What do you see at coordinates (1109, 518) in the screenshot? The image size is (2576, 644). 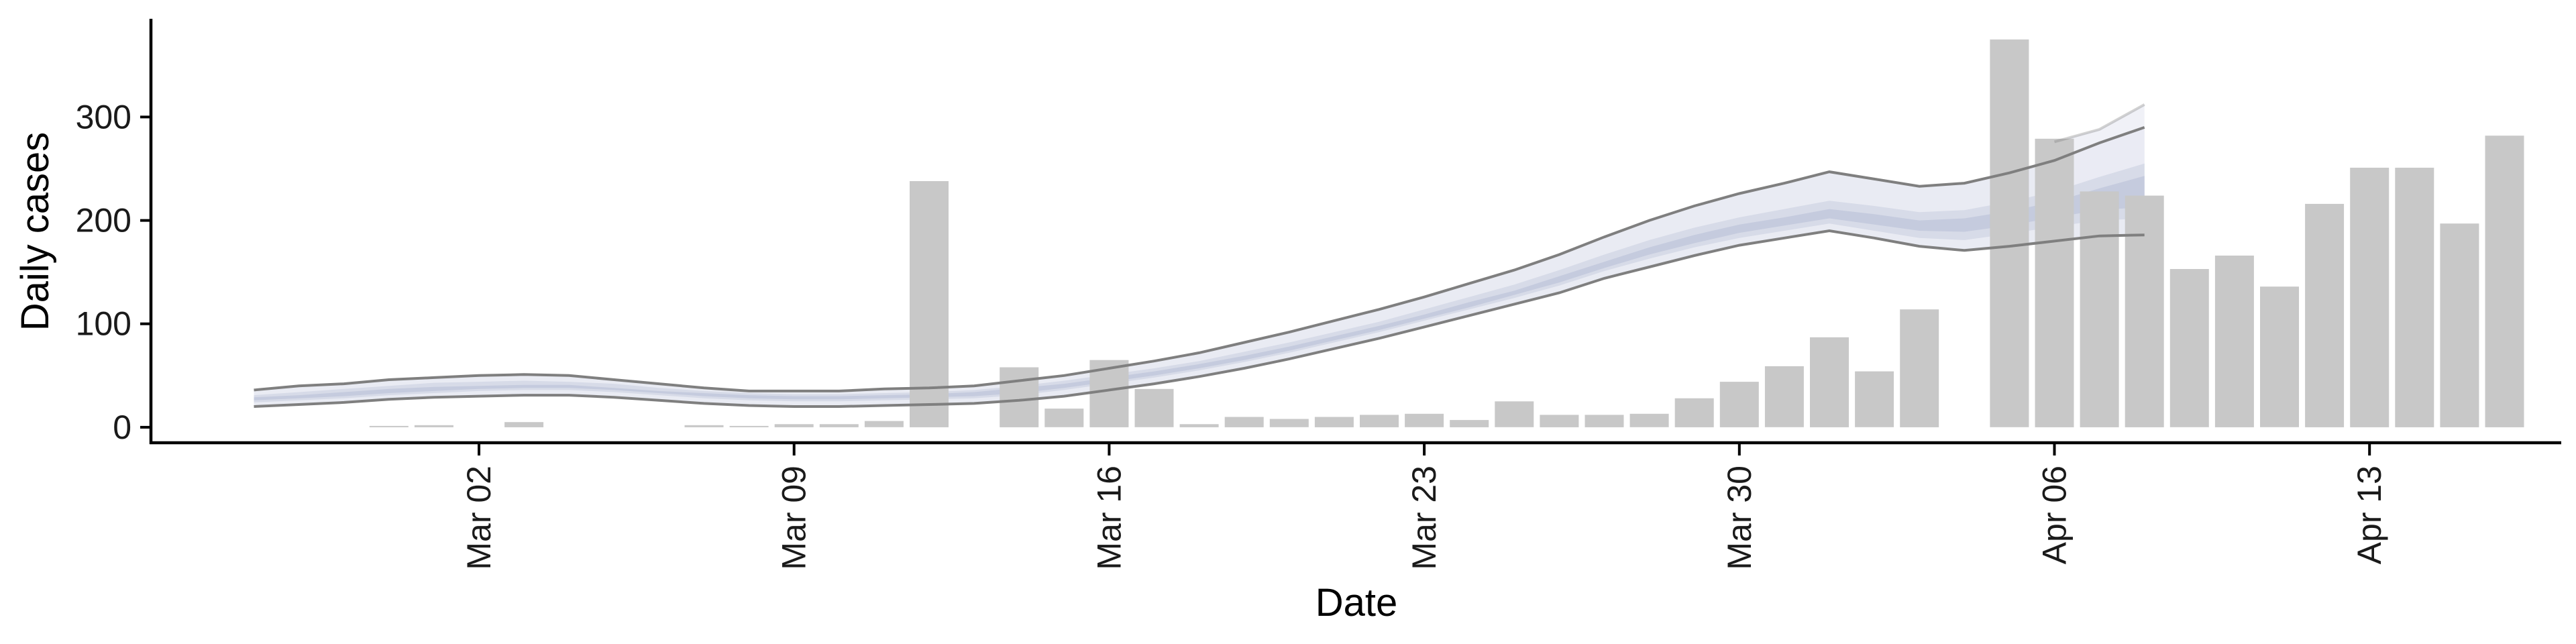 I see `x-tick-label: Mar 16` at bounding box center [1109, 518].